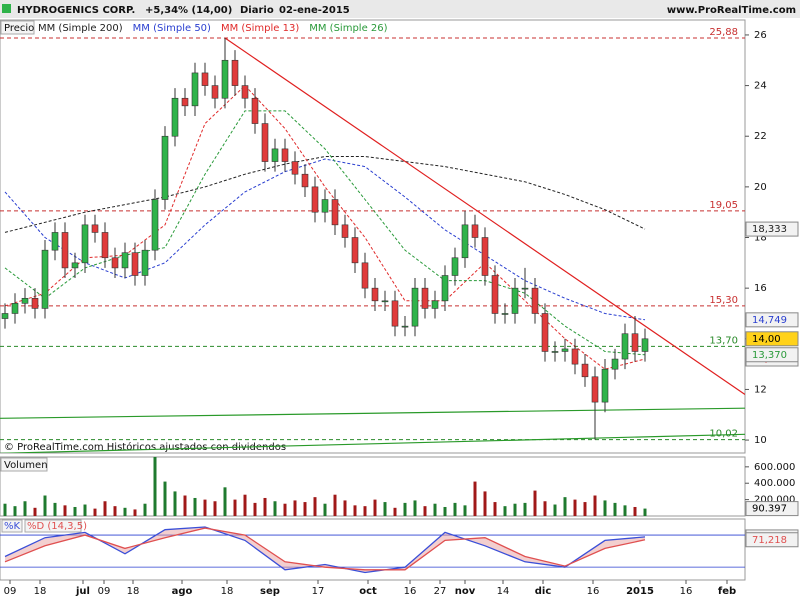  What do you see at coordinates (760, 440) in the screenshot?
I see `y-tick-label: 10` at bounding box center [760, 440].